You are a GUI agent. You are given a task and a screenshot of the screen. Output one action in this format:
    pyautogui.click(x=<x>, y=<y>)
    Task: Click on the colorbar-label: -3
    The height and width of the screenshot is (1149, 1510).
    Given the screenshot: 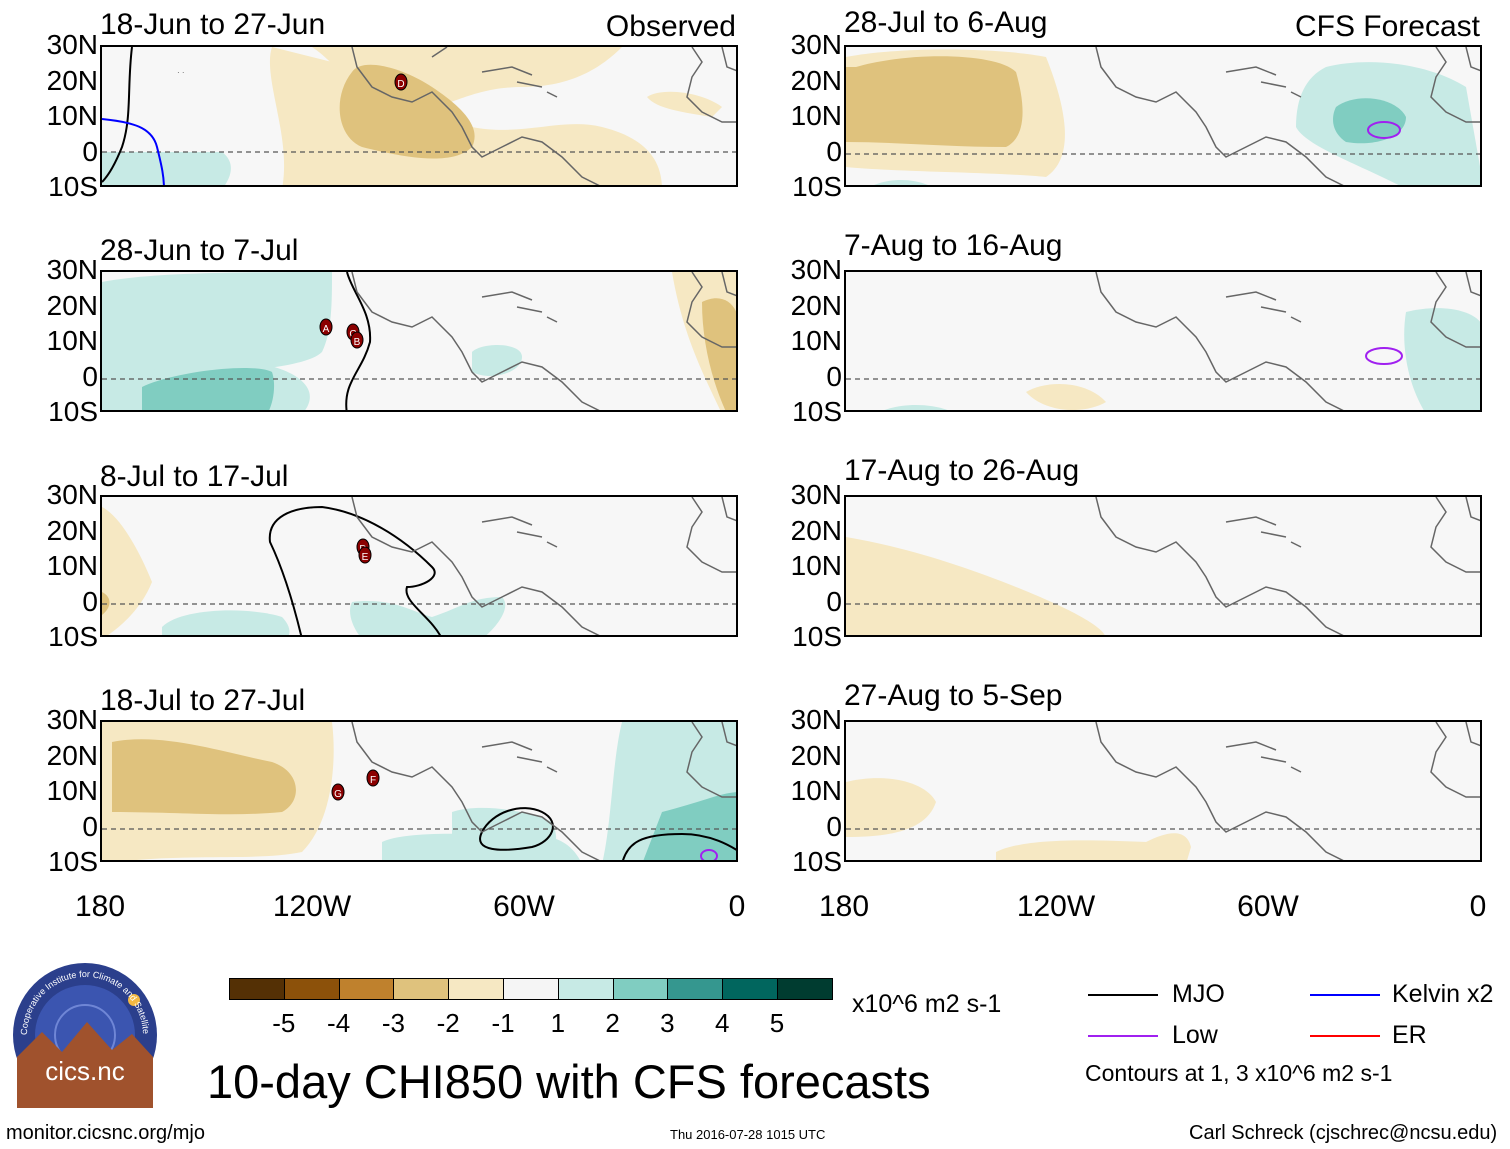 What is the action you would take?
    pyautogui.click(x=393, y=1023)
    